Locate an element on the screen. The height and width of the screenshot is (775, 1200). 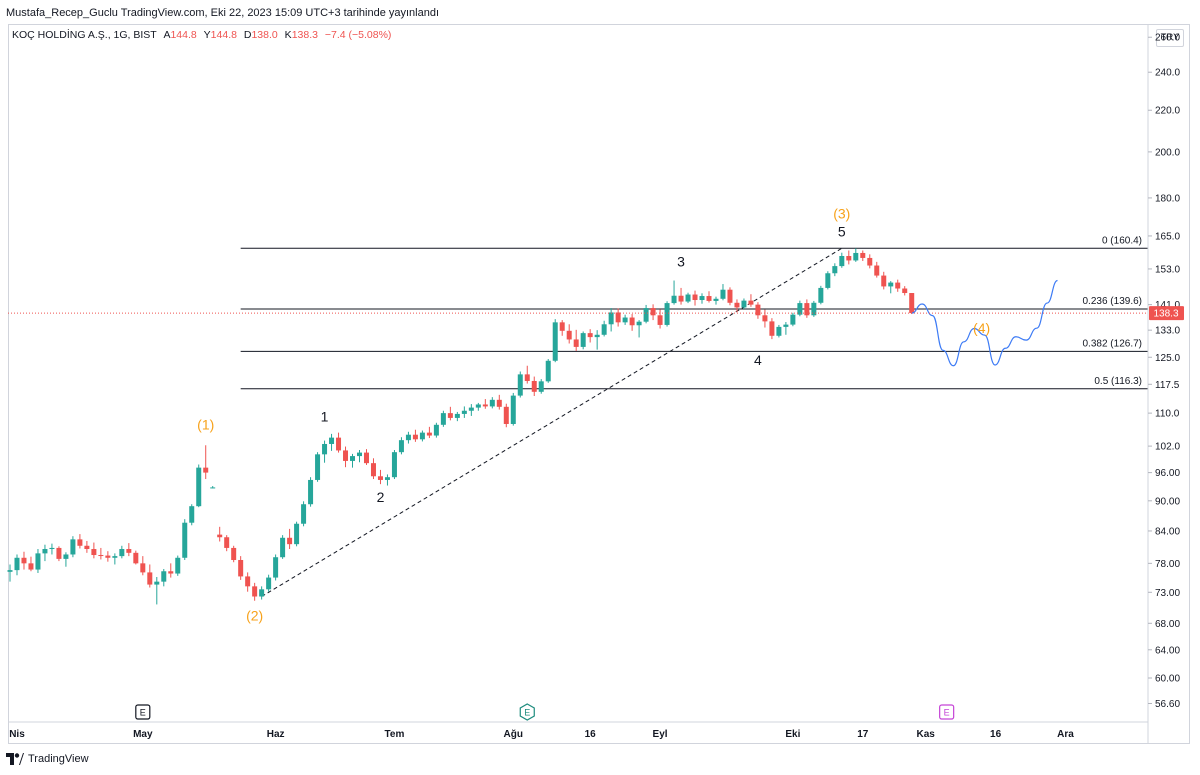
low-value: 138.0 is located at coordinates (264, 35).